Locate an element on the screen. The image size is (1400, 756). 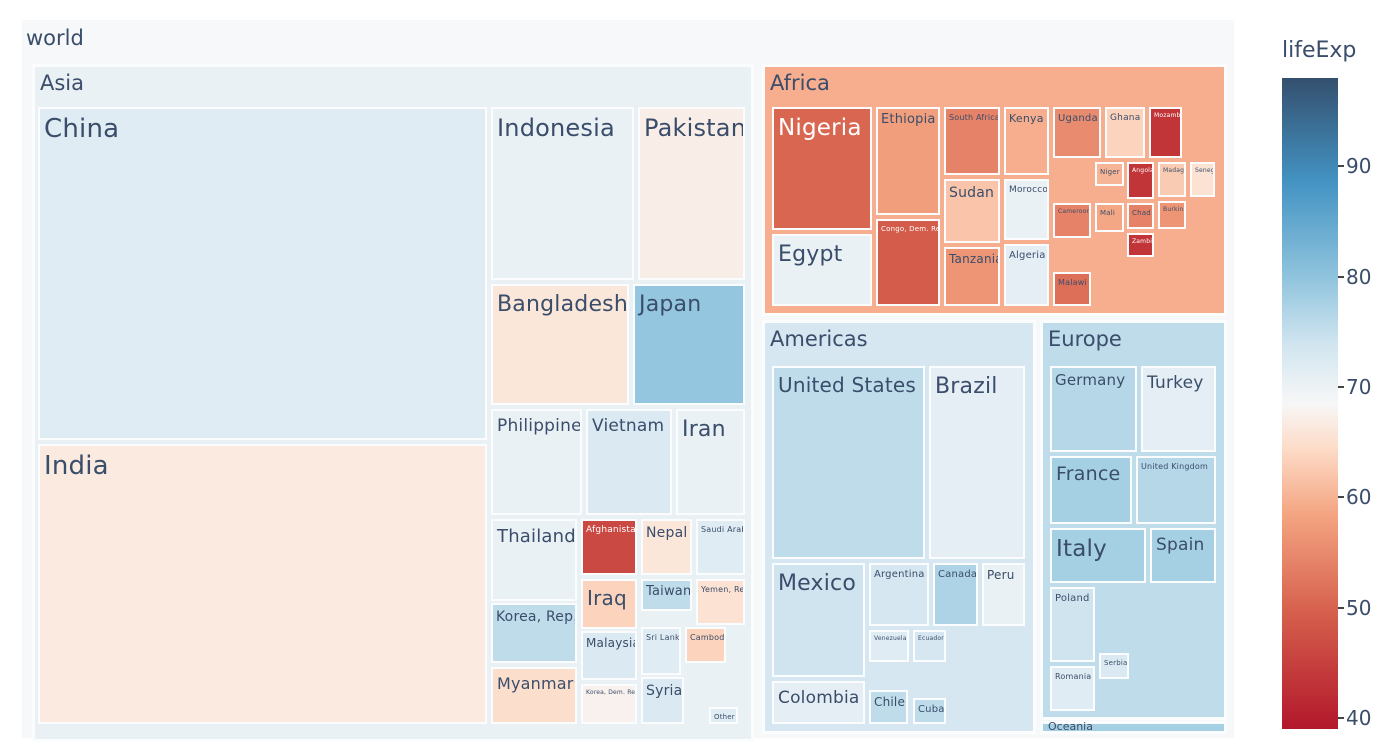
country-tile-afghanistan: Afghanistan is located at coordinates (609, 547).